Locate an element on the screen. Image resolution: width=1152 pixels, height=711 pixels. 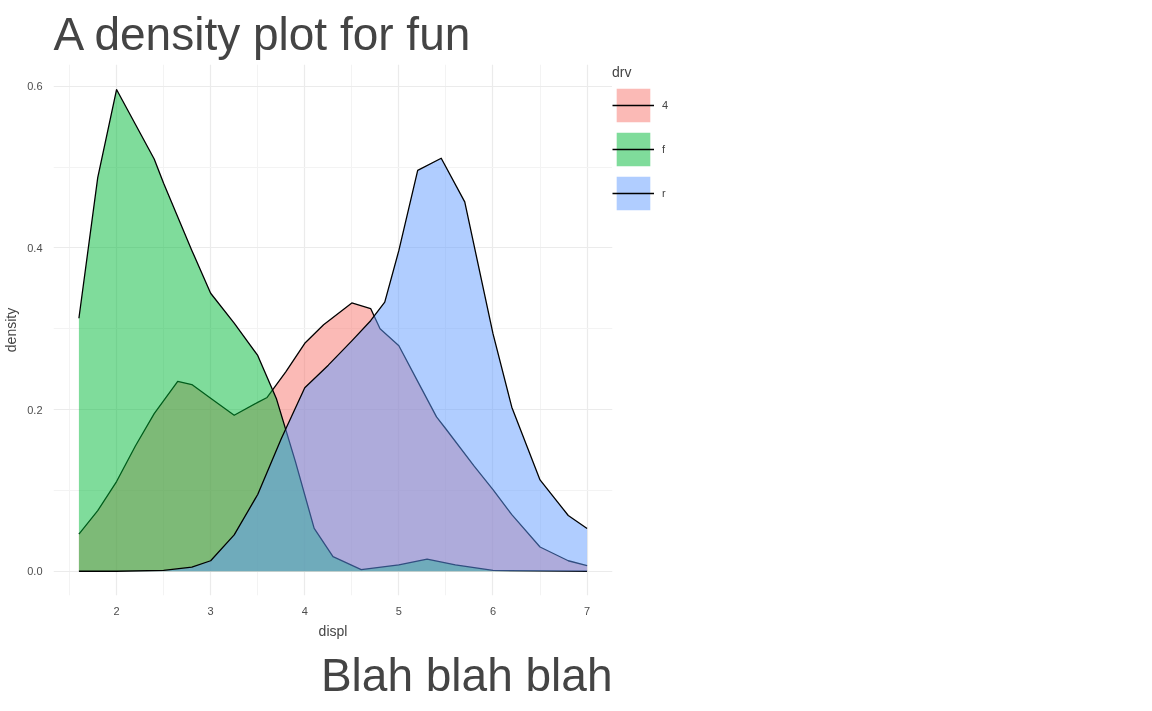
text: Blah blah blah is located at coordinates (466, 674).